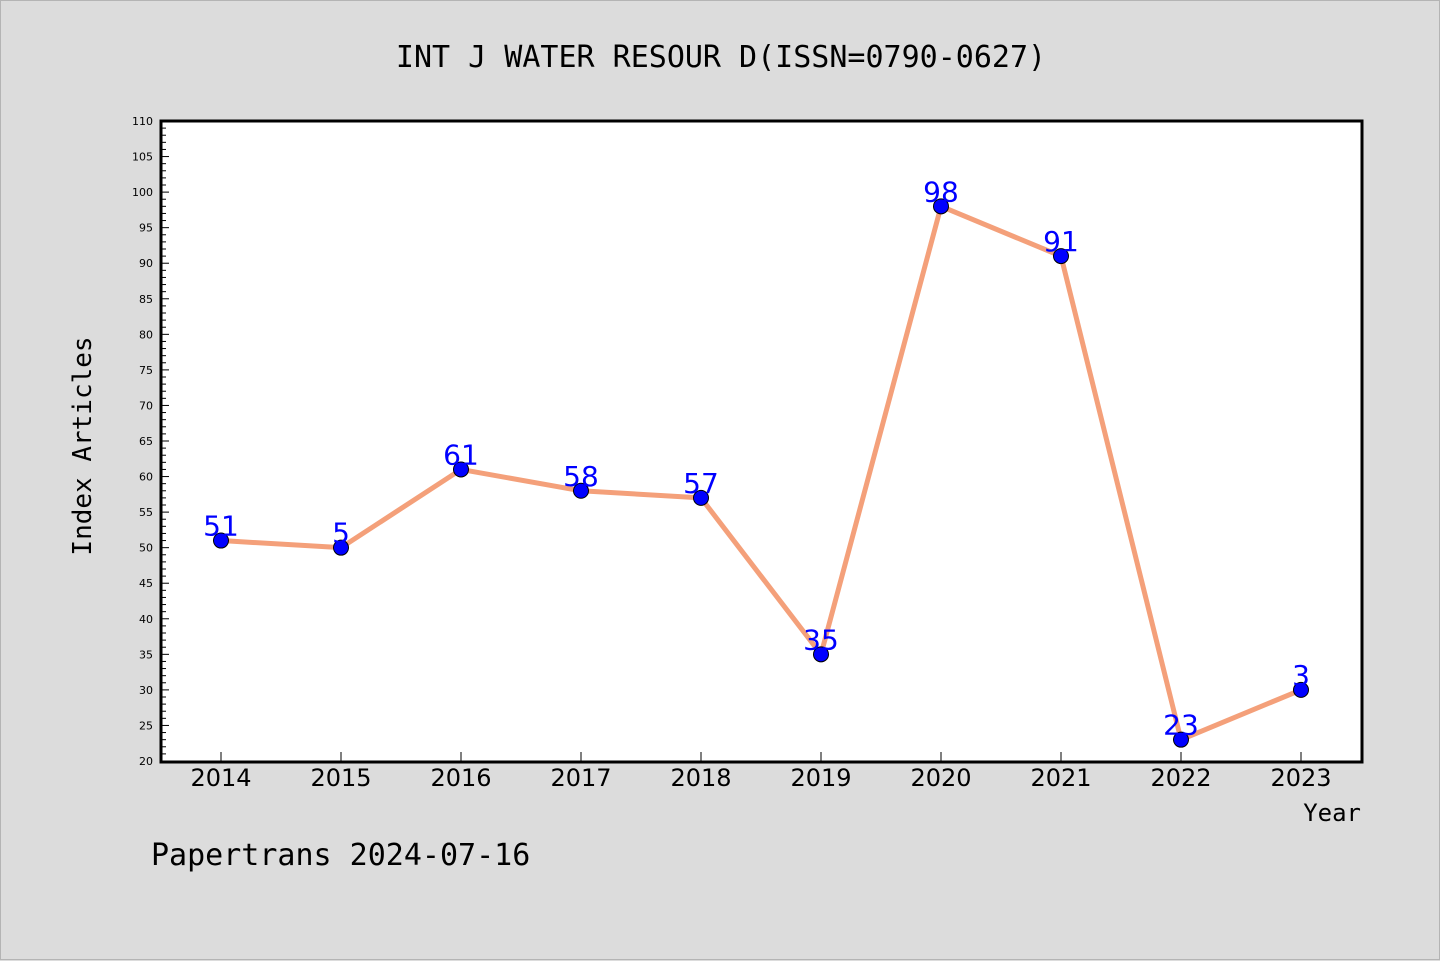 The height and width of the screenshot is (961, 1440). I want to click on y-tick-label: 35, so click(146, 654).